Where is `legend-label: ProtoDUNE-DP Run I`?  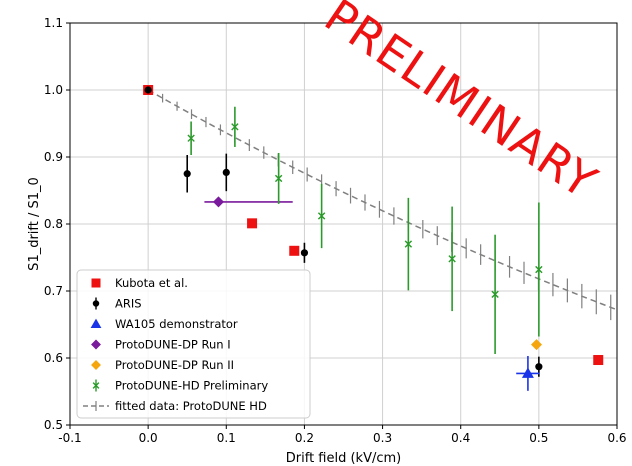 legend-label: ProtoDUNE-DP Run I is located at coordinates (173, 345).